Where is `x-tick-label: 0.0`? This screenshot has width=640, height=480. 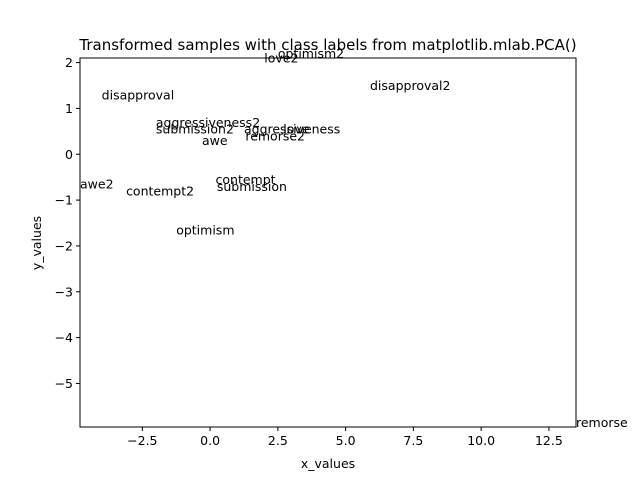
x-tick-label: 0.0 is located at coordinates (210, 440).